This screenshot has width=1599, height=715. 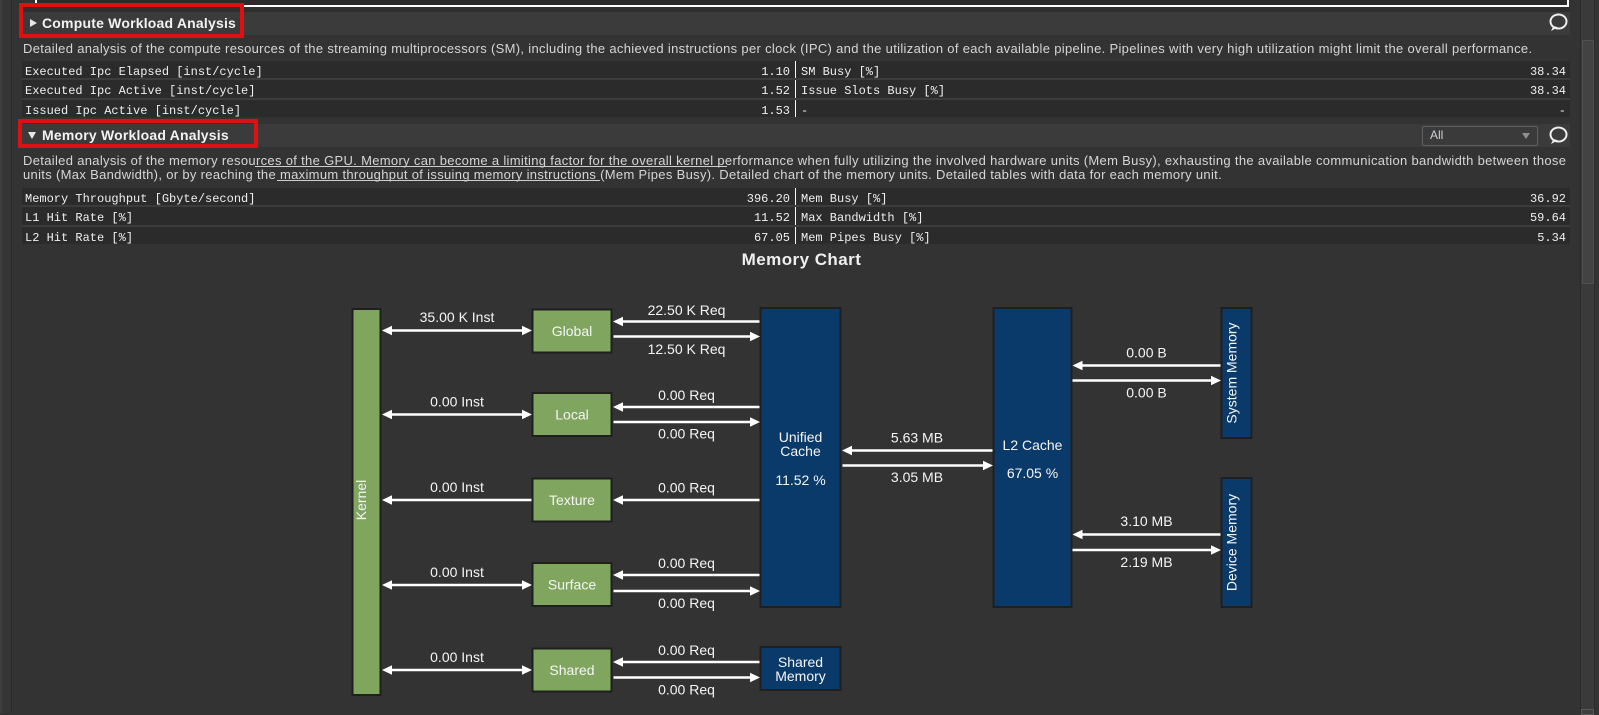 I want to click on svg-text: 11.52 %, so click(x=800, y=480).